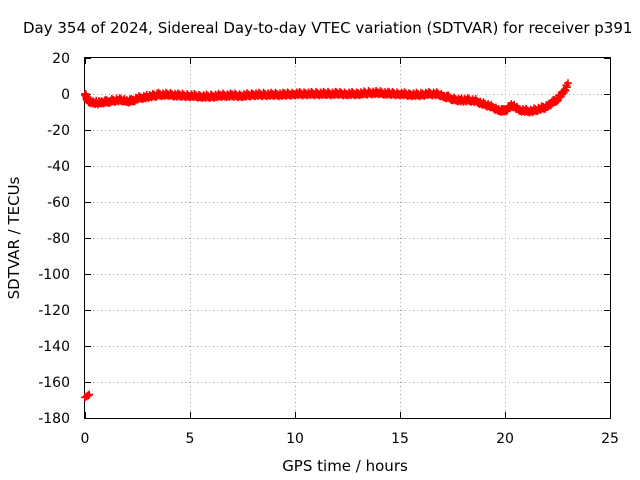  Describe the element at coordinates (58, 203) in the screenshot. I see `y-tick-label: -60` at that location.